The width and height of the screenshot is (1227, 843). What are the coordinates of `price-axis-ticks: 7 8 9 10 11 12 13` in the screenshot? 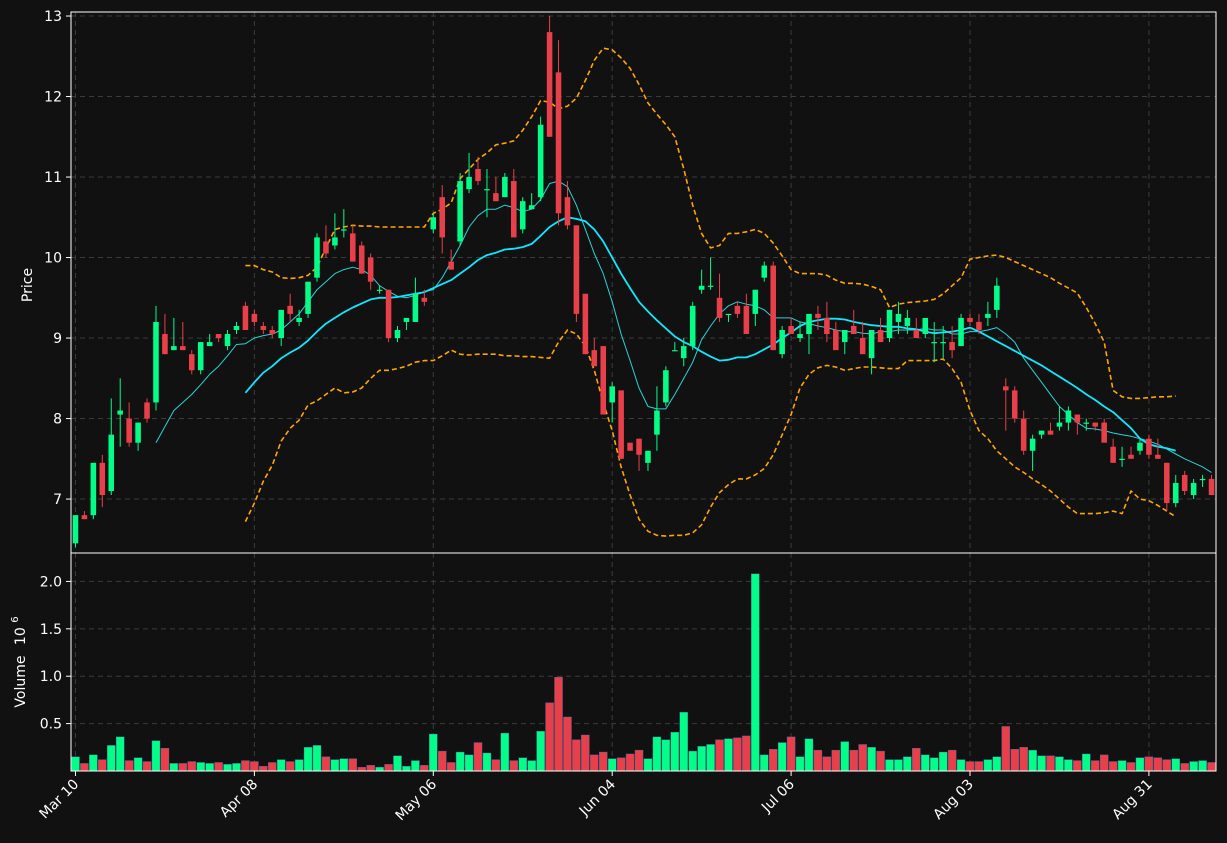 It's located at (57, 258).